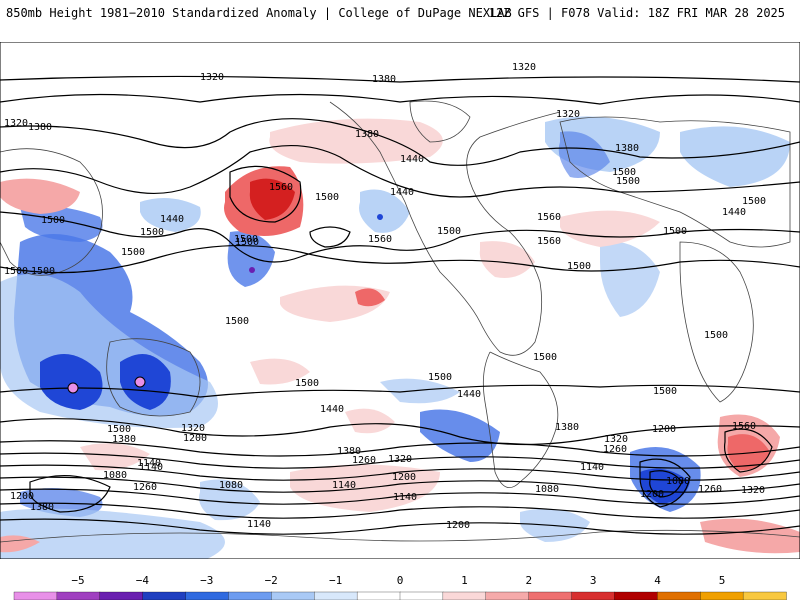  I want to click on colorbar: −5 −4 −3 −2 −1 0 1 2 3 4 5, so click(400, 587).